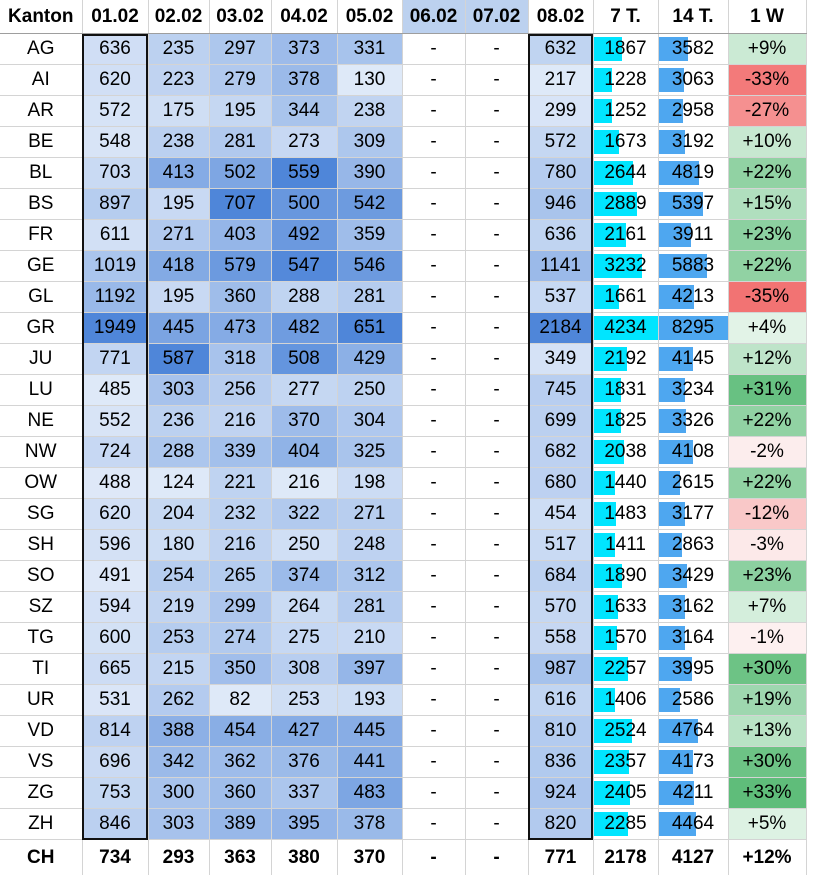 Image resolution: width=816 pixels, height=880 pixels. What do you see at coordinates (767, 421) in the screenshot?
I see `week-change-cell: +22%` at bounding box center [767, 421].